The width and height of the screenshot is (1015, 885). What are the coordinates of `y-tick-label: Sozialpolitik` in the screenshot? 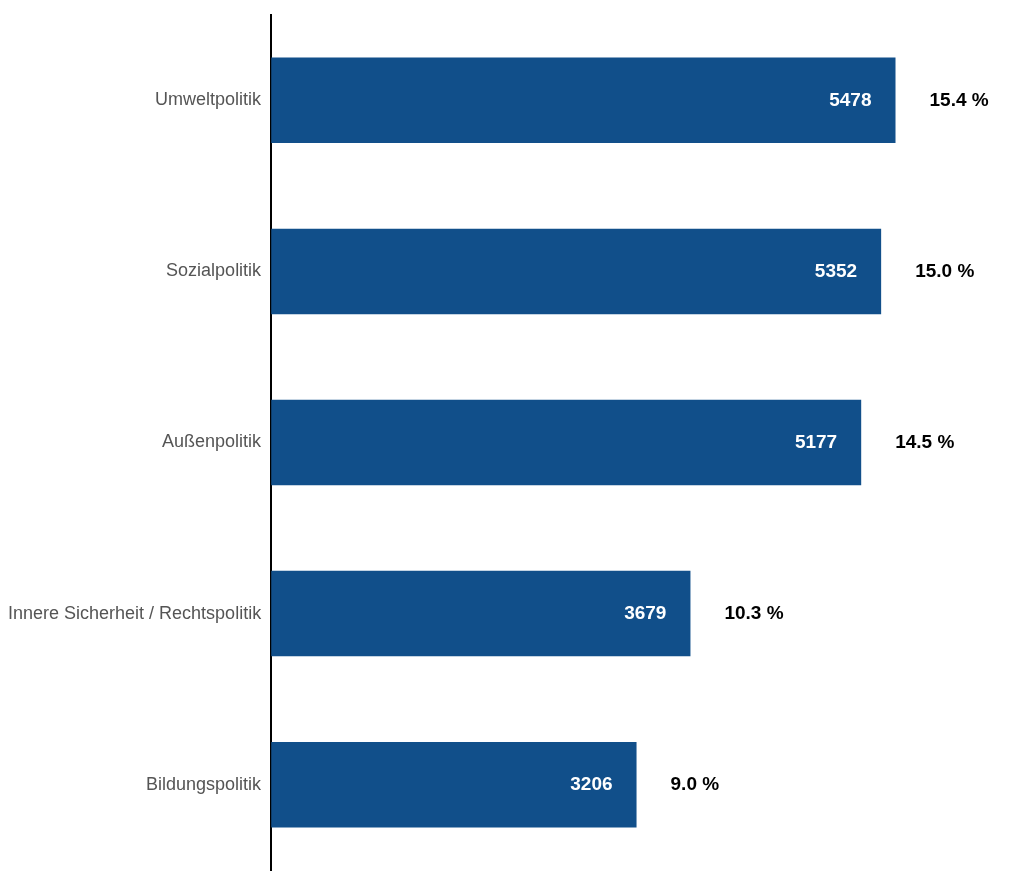 It's located at (214, 270).